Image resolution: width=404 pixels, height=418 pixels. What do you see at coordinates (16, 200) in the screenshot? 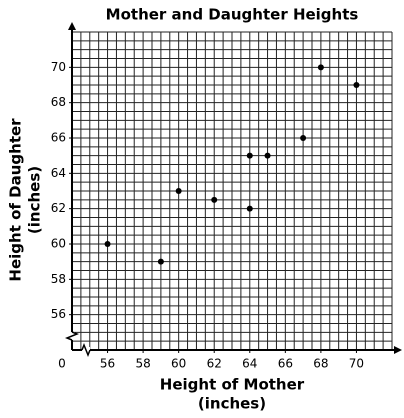
I see `y-axis-label: Height of Daughter` at bounding box center [16, 200].